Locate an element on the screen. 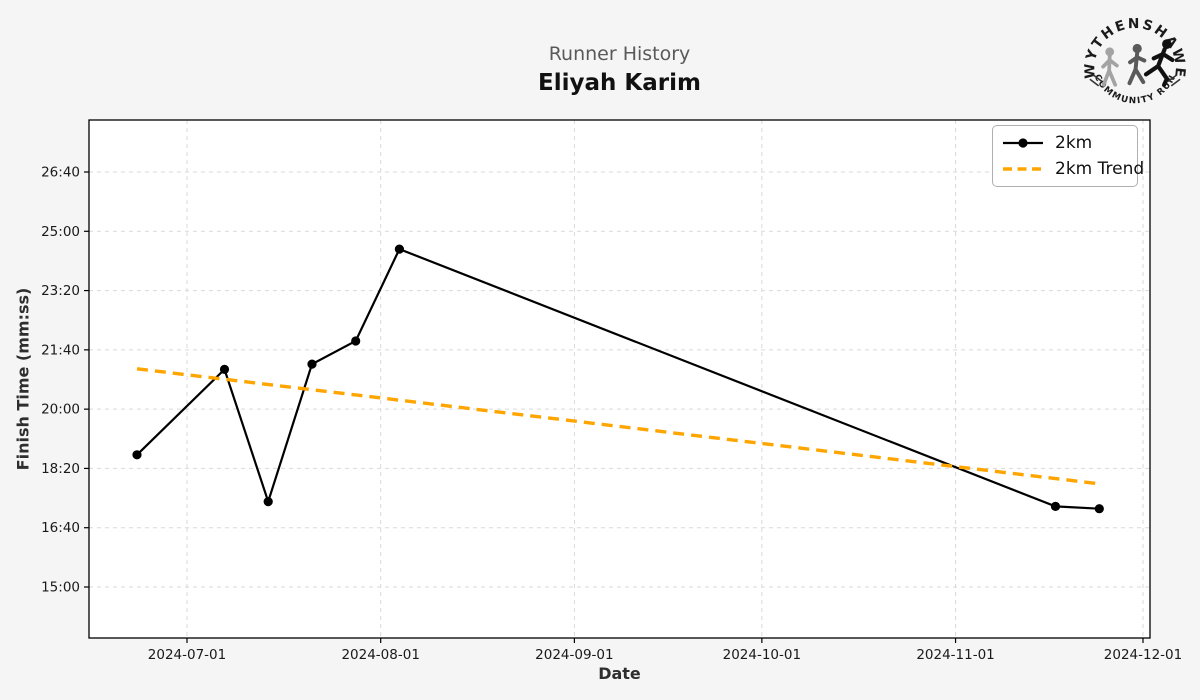  y-tick-label: 20:00 is located at coordinates (60, 410).